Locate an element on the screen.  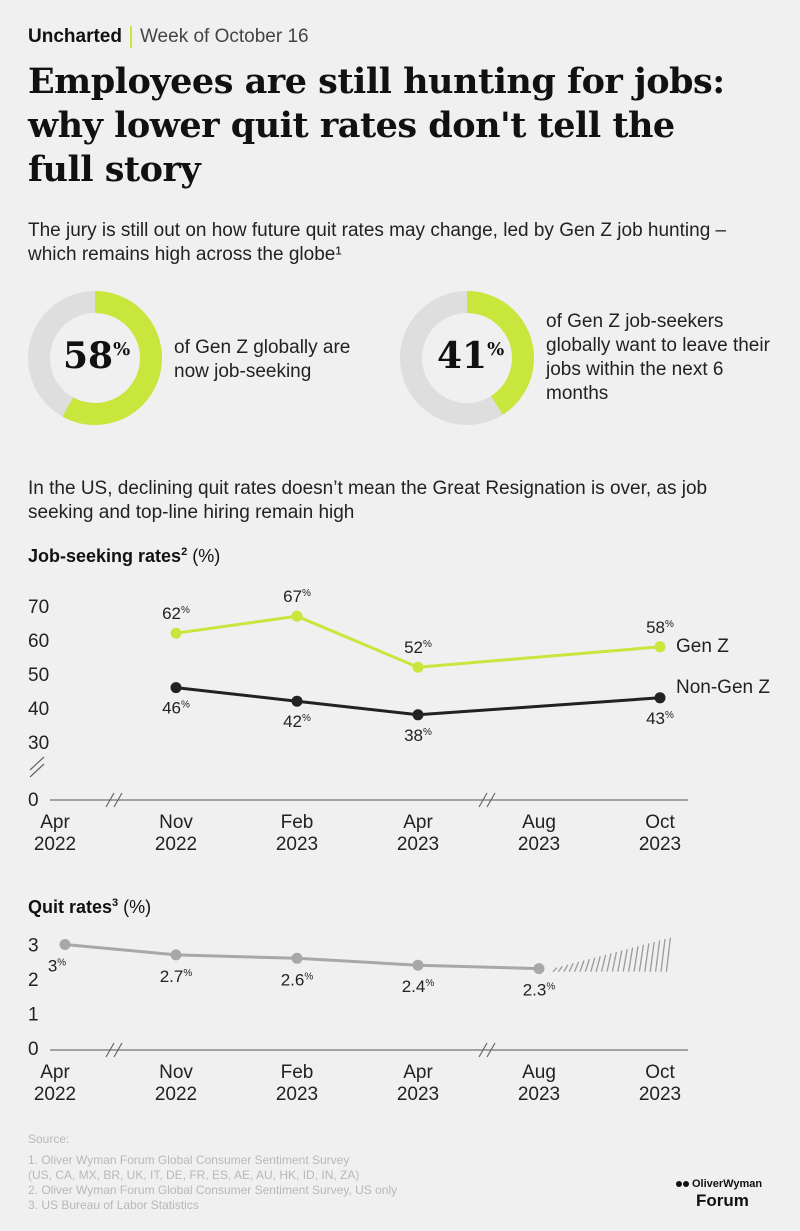
y-tick-label: 0 is located at coordinates (33, 1049).